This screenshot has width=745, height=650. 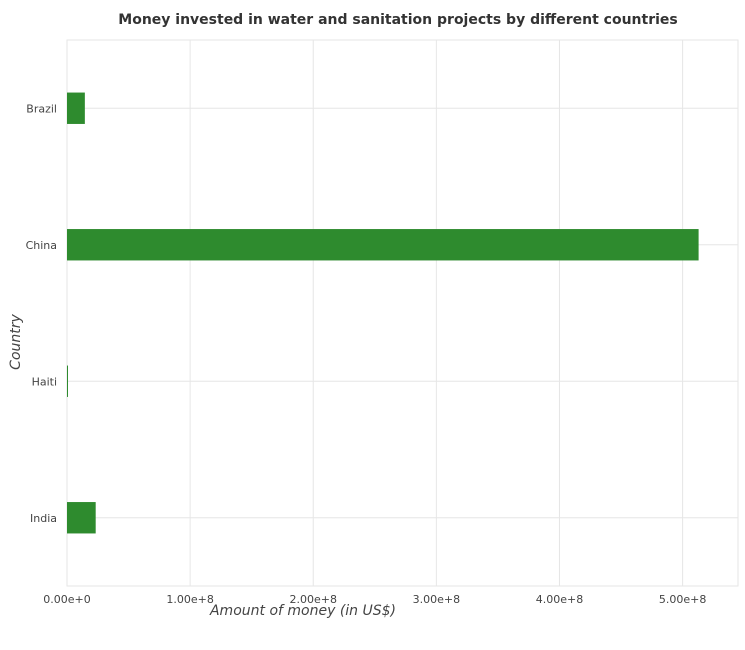 I want to click on y-tick-labels: Brazil China Haiti India, so click(x=41, y=313).